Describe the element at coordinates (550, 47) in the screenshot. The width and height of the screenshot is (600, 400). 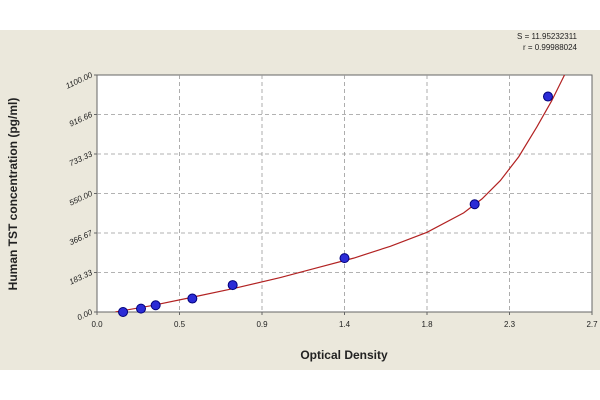
I see `annotation: r = 0.99988024` at that location.